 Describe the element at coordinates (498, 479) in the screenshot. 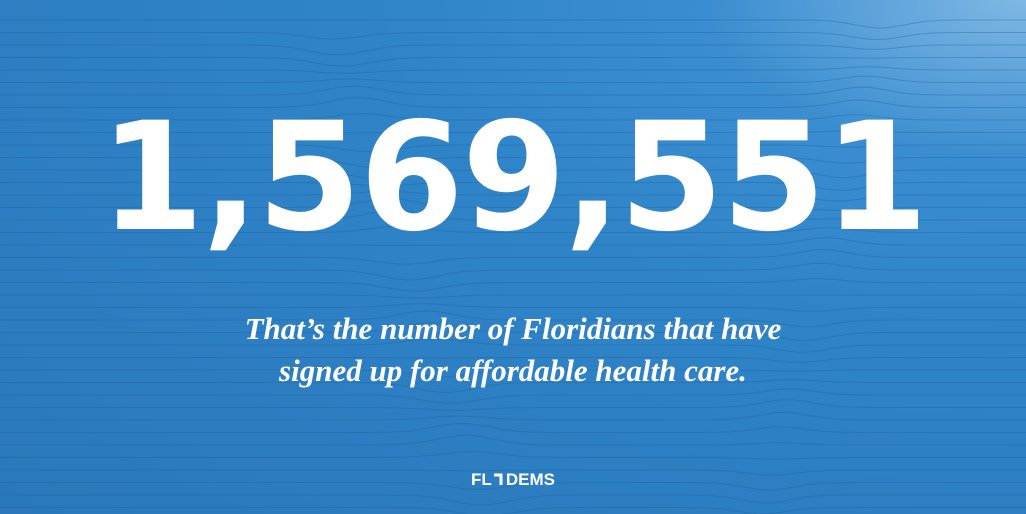

I see `logo-icon` at that location.